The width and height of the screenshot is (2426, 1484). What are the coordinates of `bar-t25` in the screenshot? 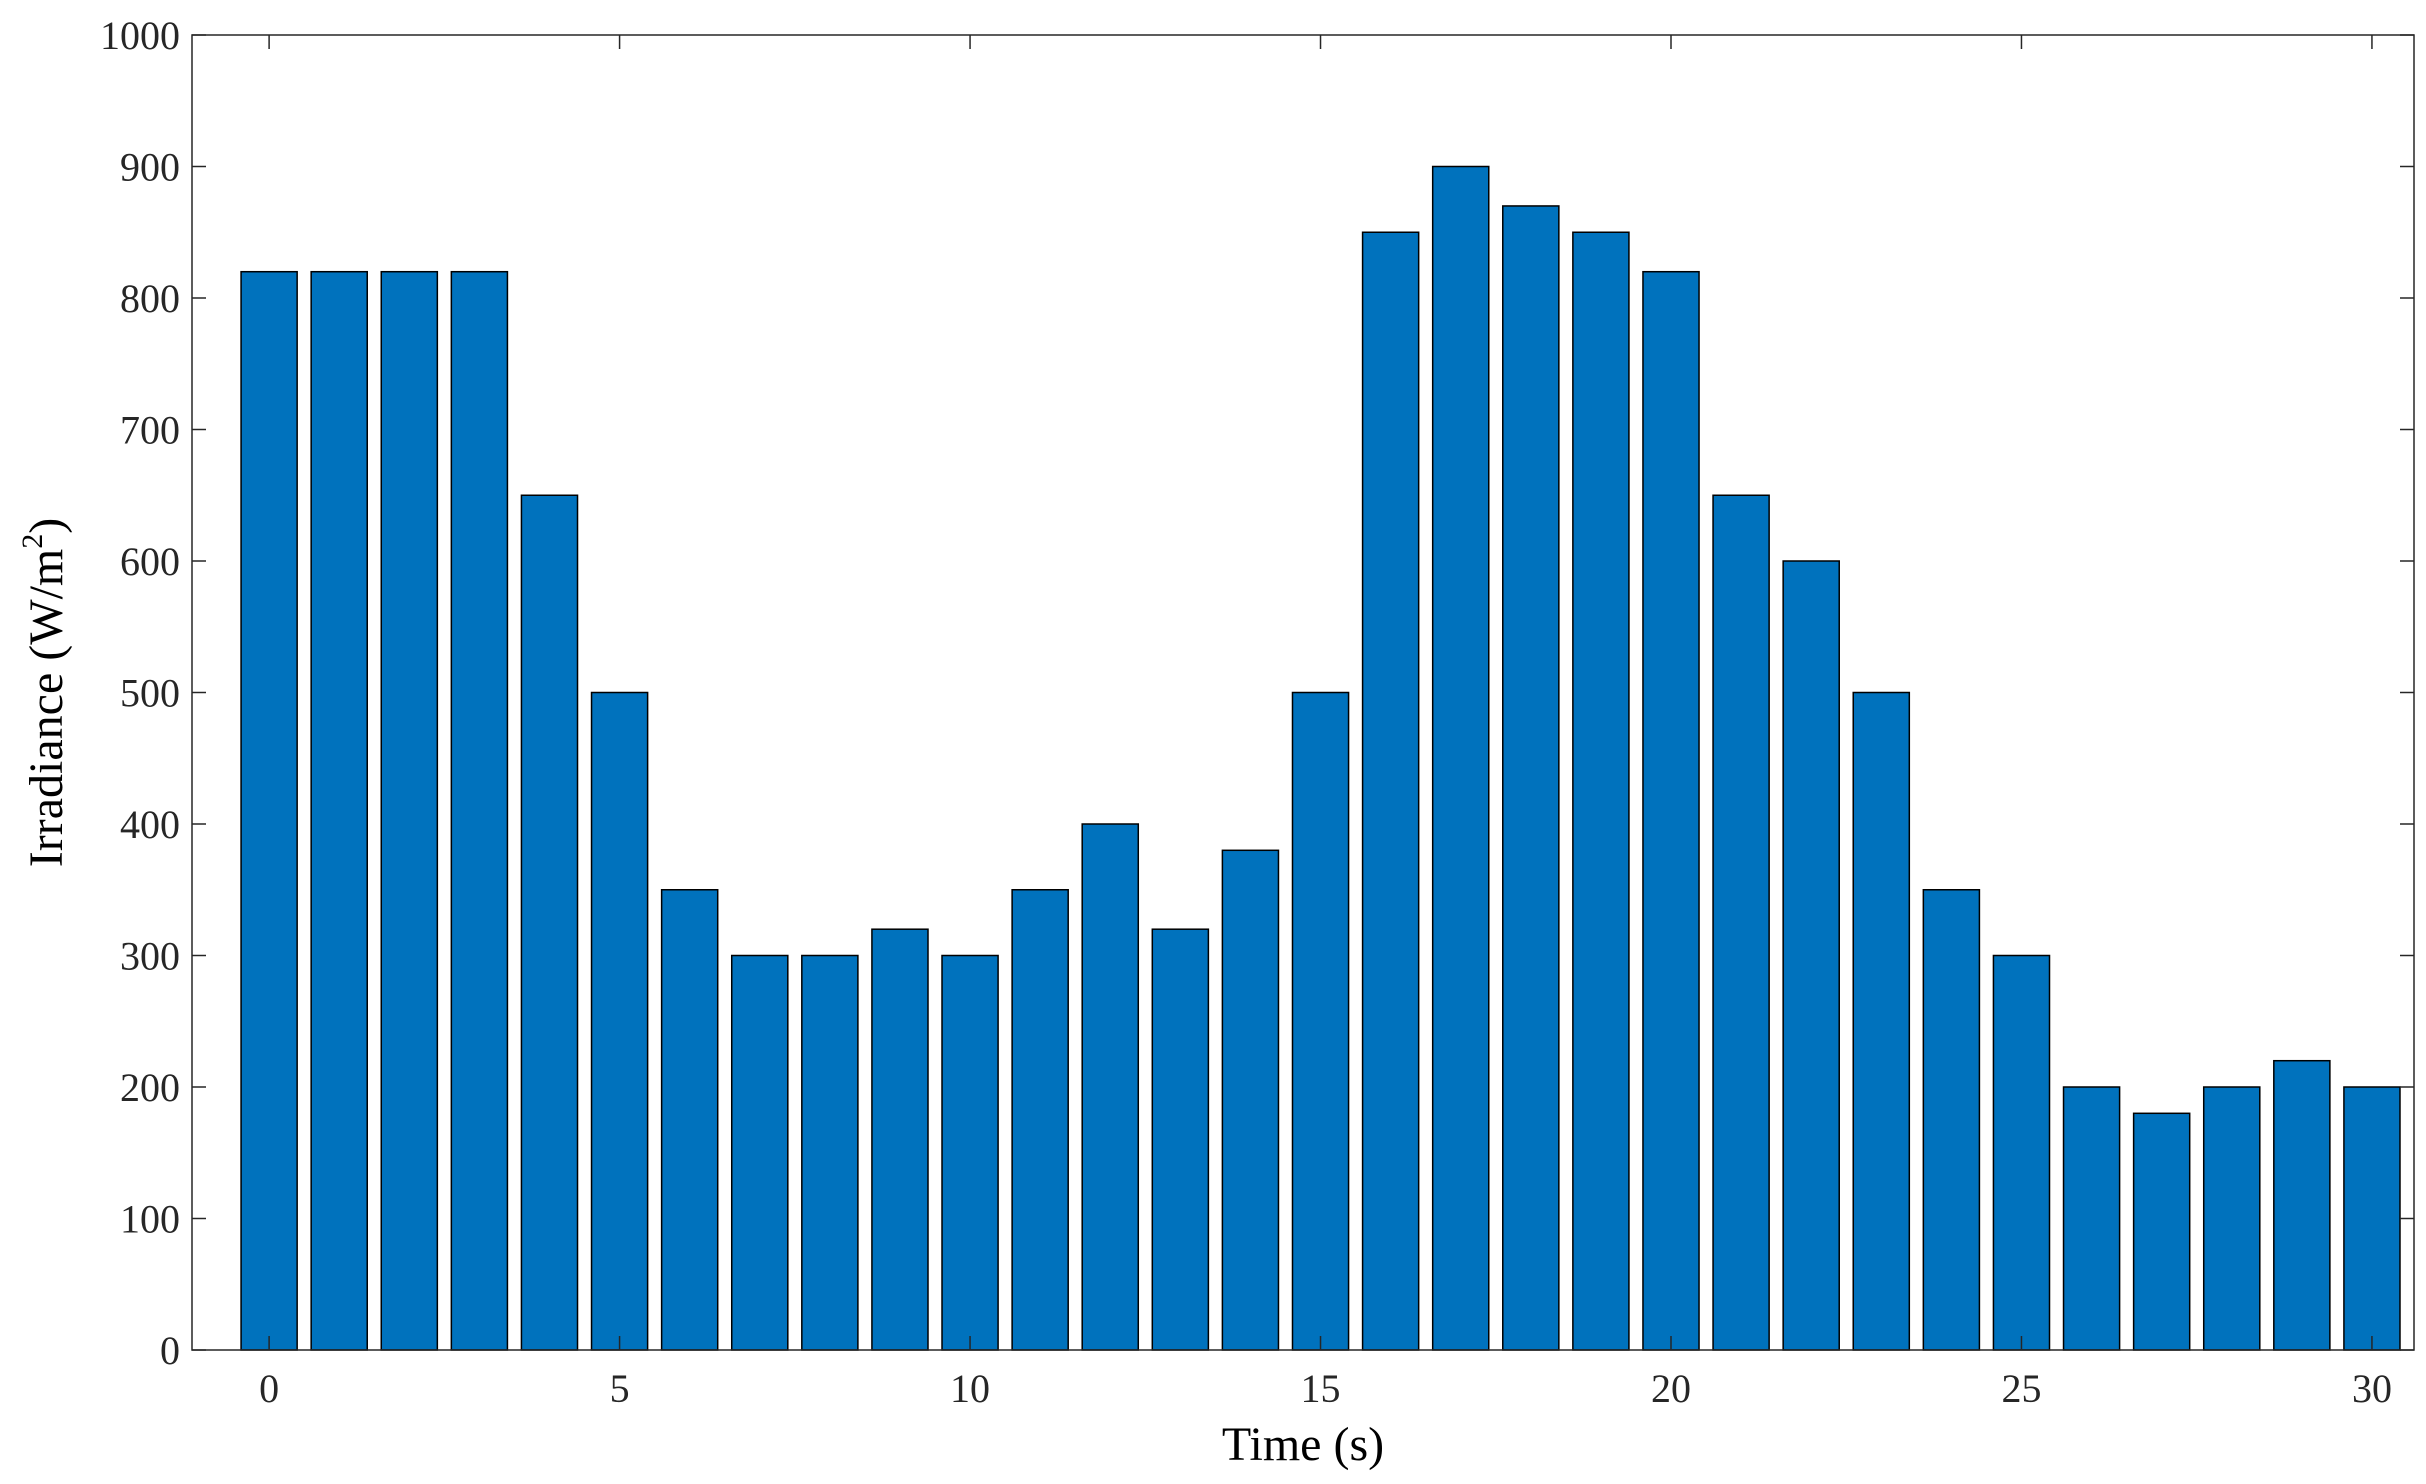 It's located at (2021, 1152).